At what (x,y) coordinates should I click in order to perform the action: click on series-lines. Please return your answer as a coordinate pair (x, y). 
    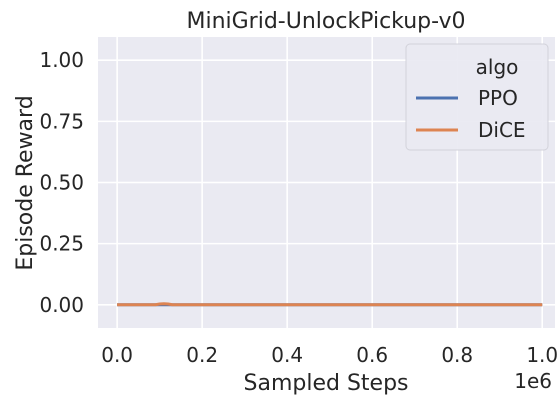
    Looking at the image, I should click on (330, 304).